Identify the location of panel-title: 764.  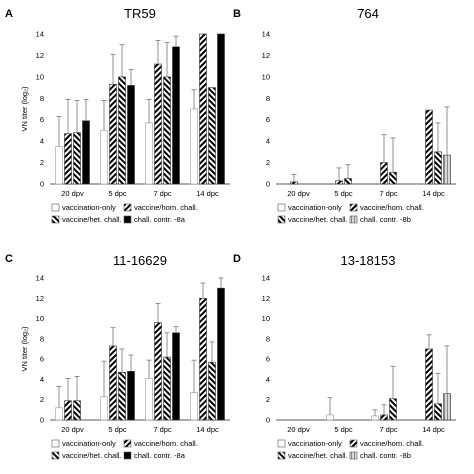
(368, 13).